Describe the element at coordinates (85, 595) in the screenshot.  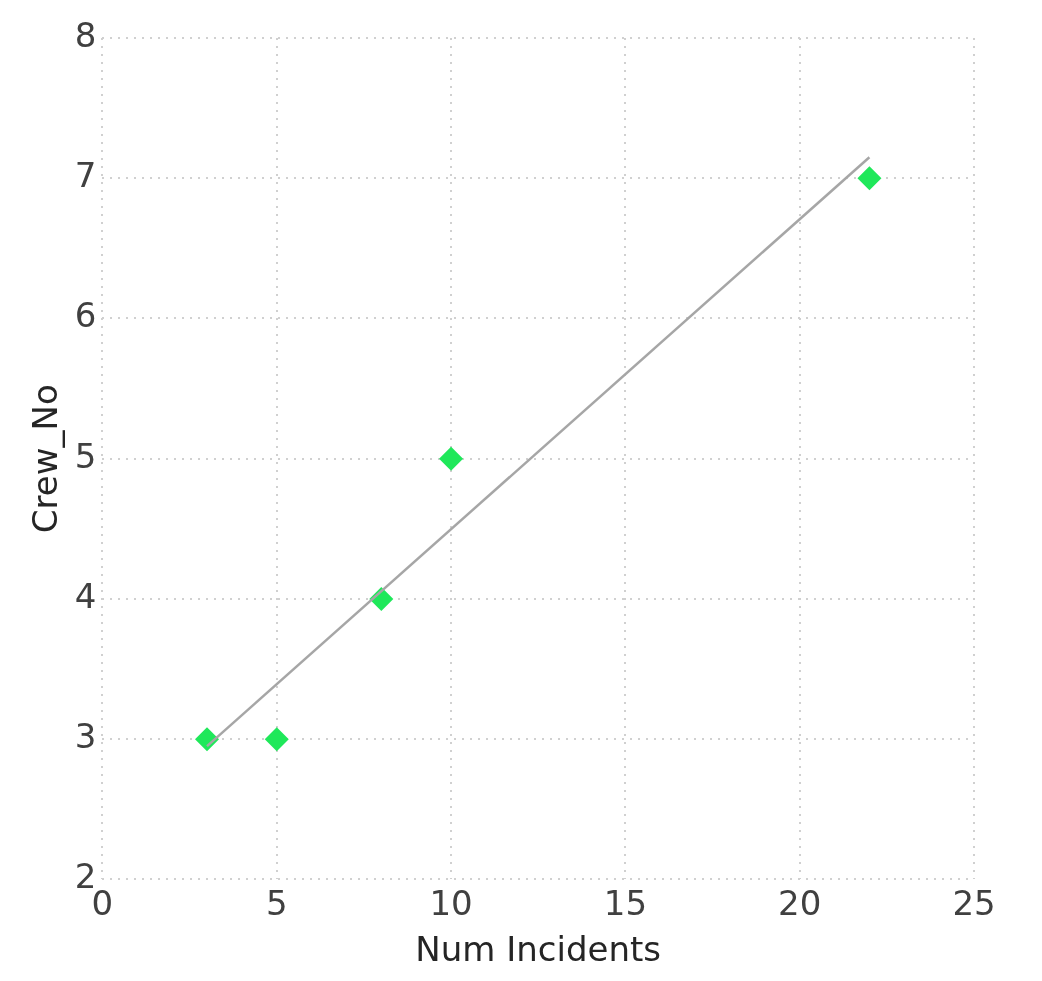
I see `y-tick-label: 4` at that location.